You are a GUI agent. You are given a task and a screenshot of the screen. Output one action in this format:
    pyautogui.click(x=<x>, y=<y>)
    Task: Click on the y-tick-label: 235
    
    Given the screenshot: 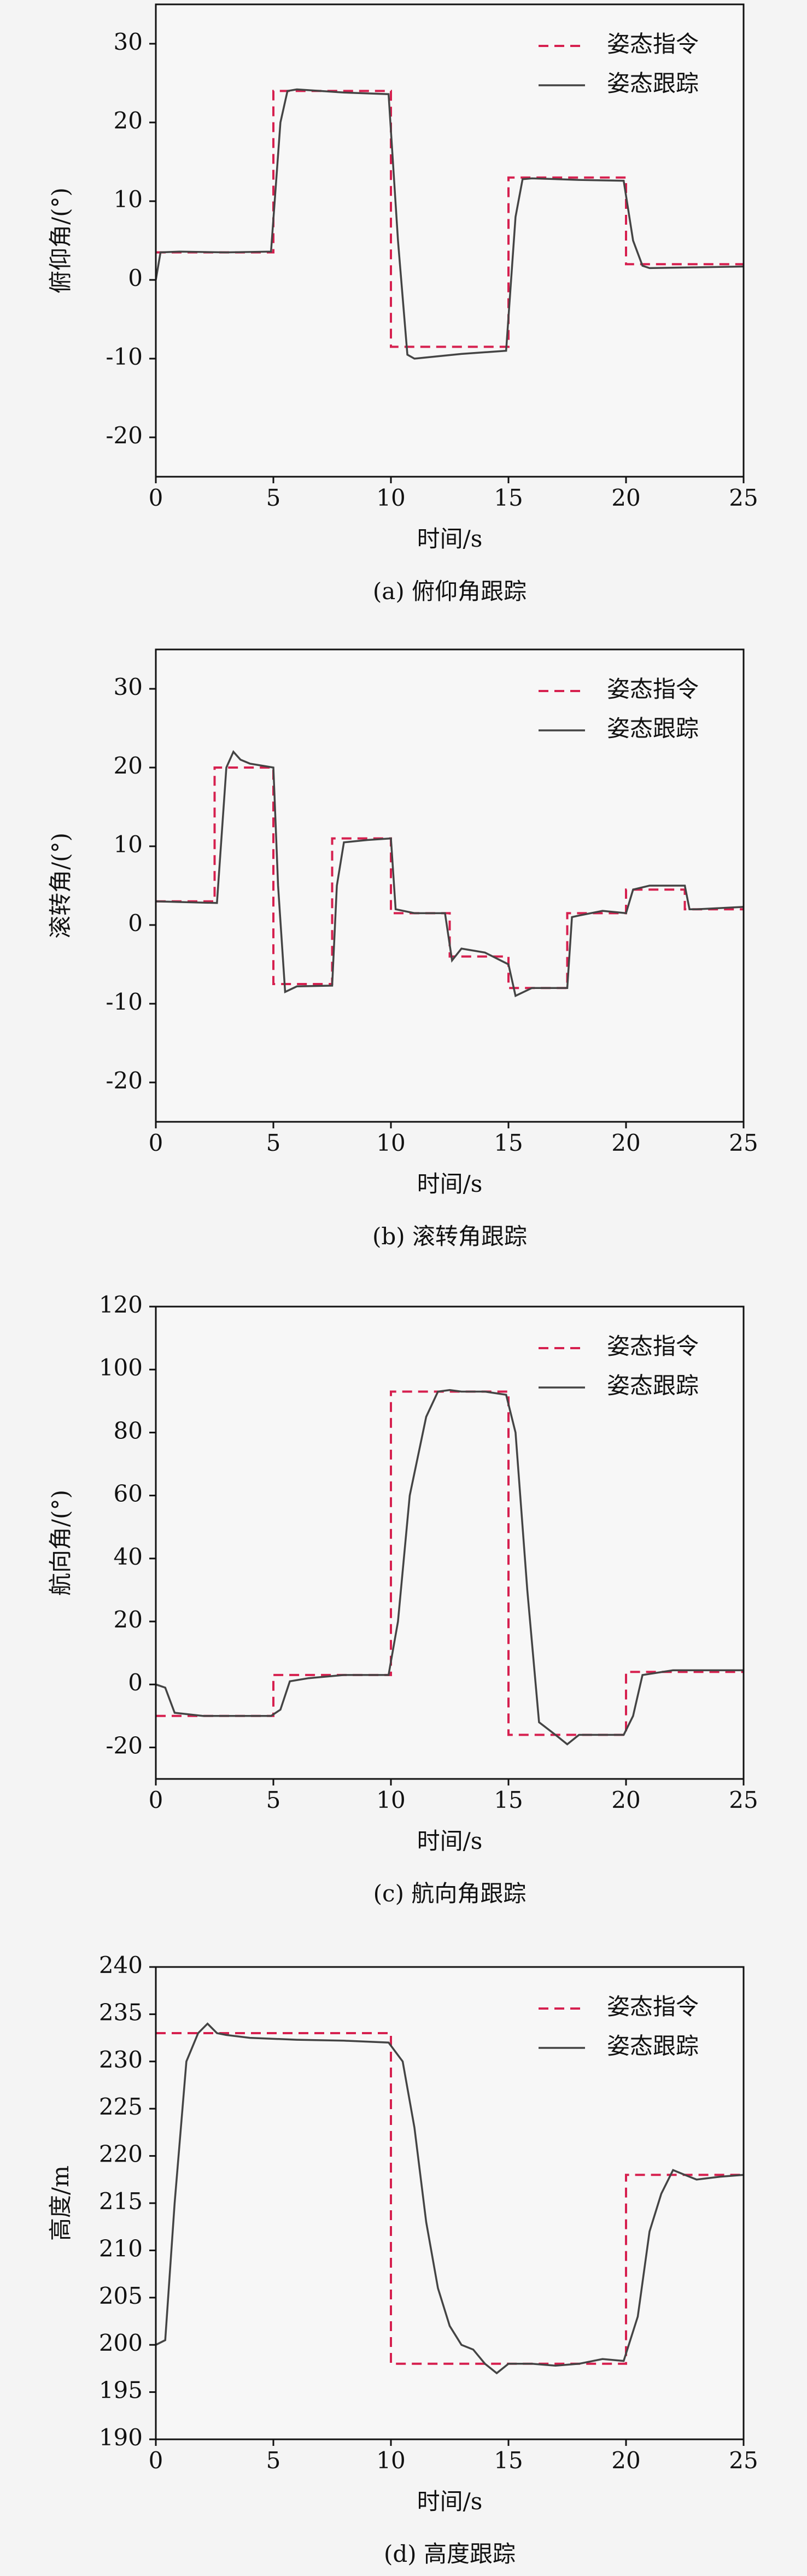 What is the action you would take?
    pyautogui.click(x=121, y=2012)
    